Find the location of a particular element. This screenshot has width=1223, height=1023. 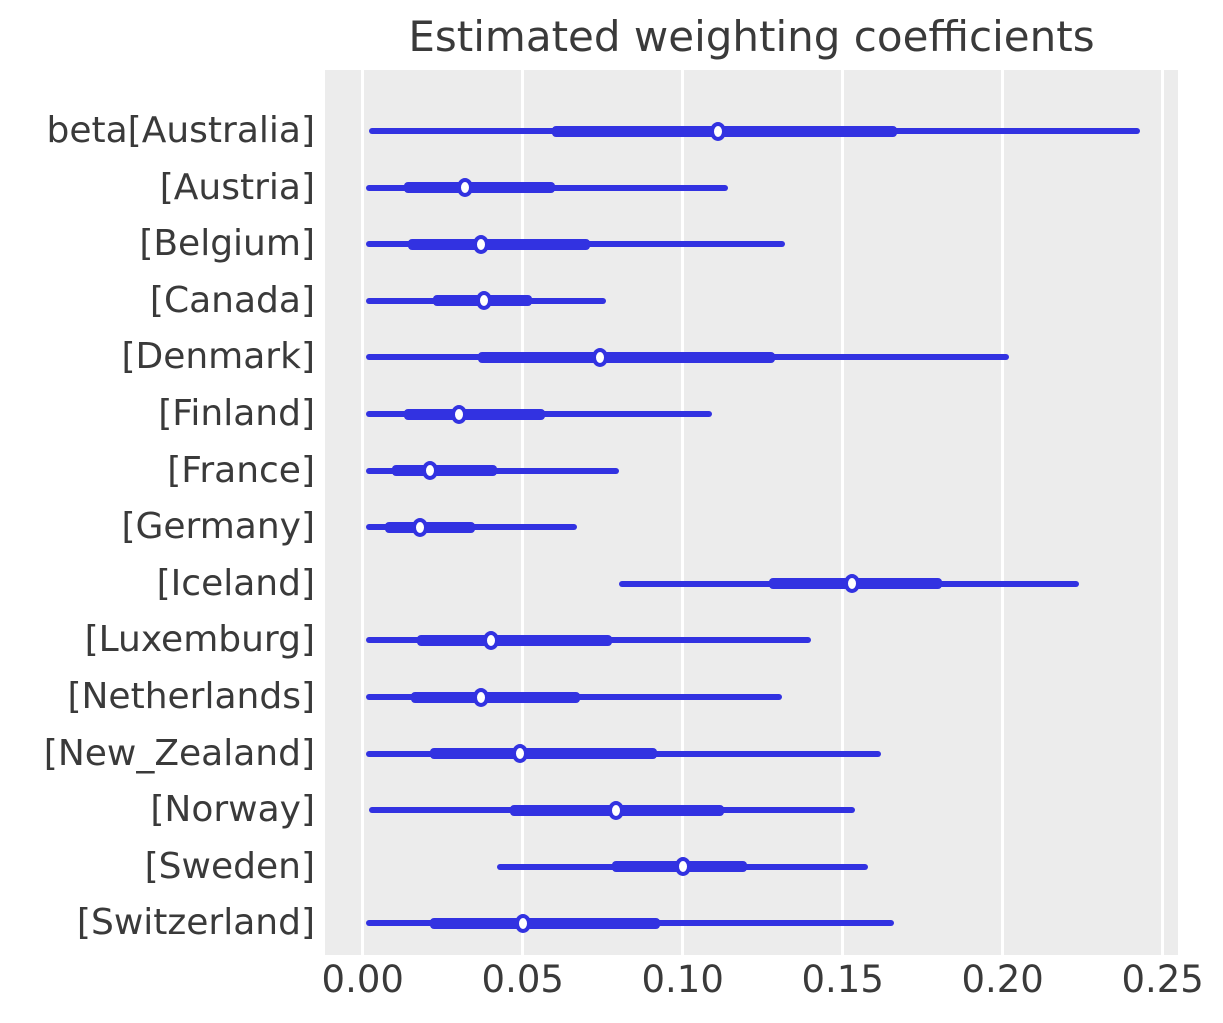

x-tick-label: 0.25 is located at coordinates (1162, 979).